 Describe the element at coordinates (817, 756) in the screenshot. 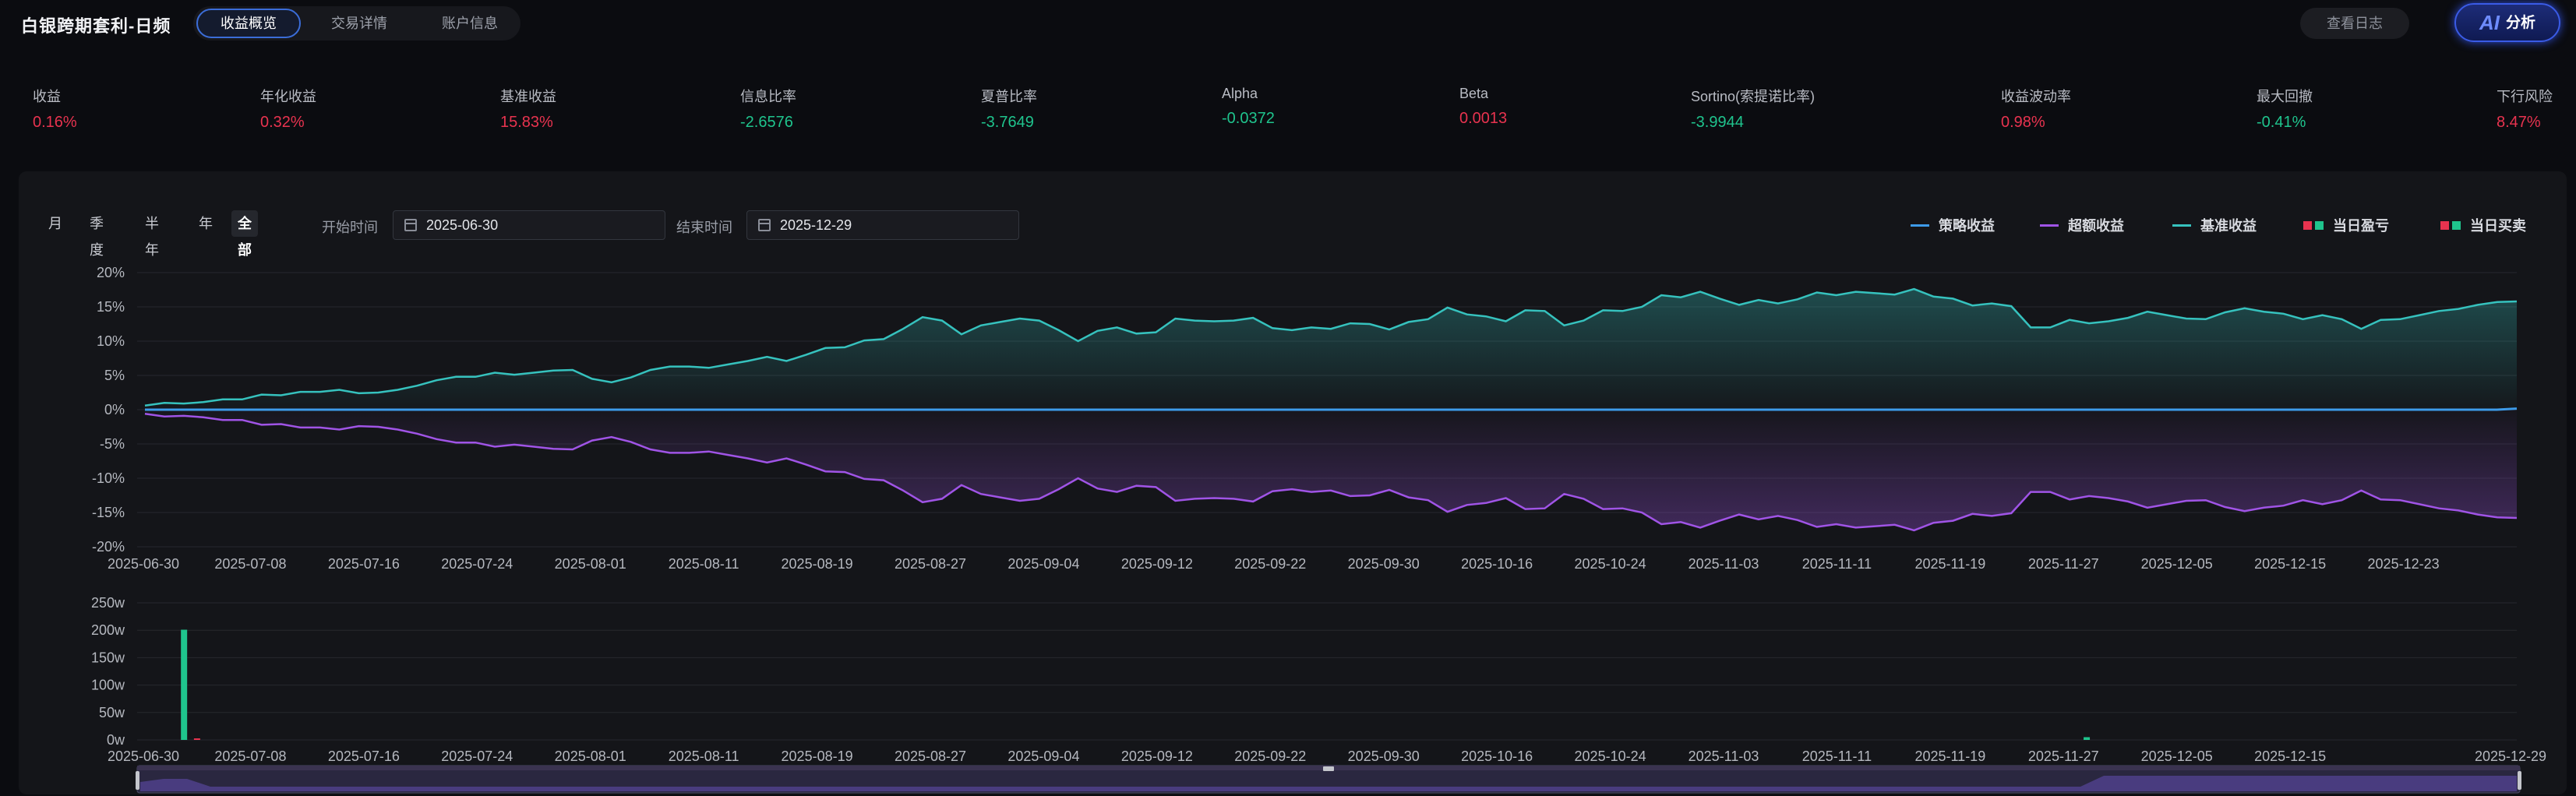

I see `x-tick-label: 2025-08-19` at that location.